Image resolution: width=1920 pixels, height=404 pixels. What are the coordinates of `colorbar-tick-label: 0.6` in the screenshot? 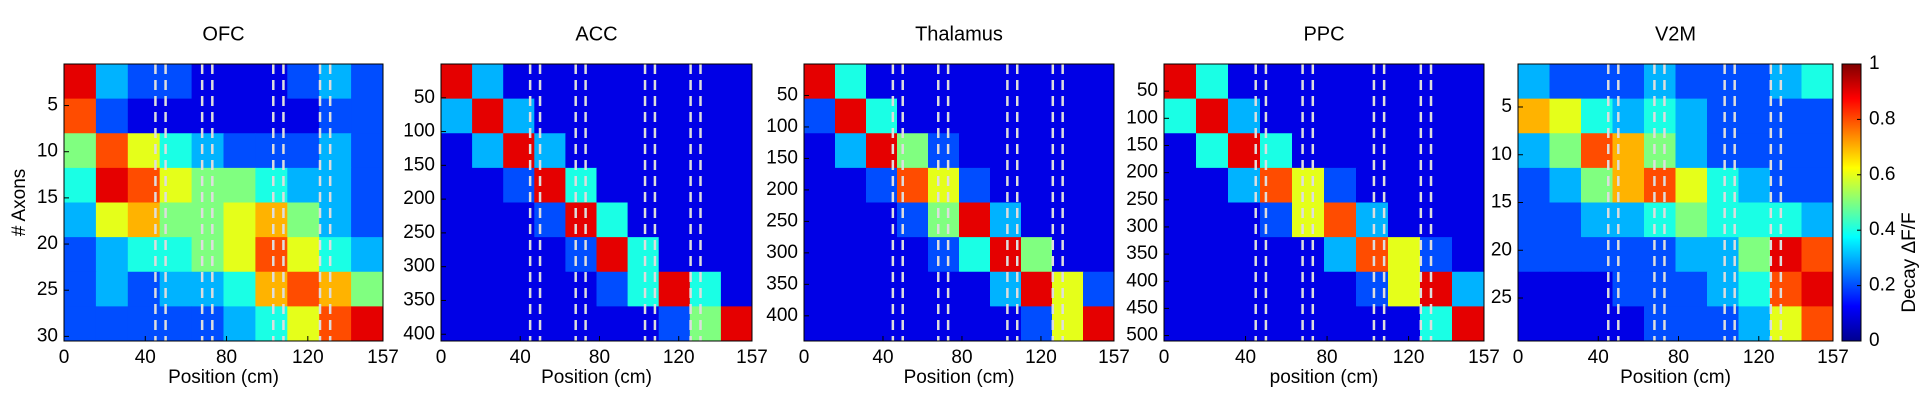 It's located at (1882, 174).